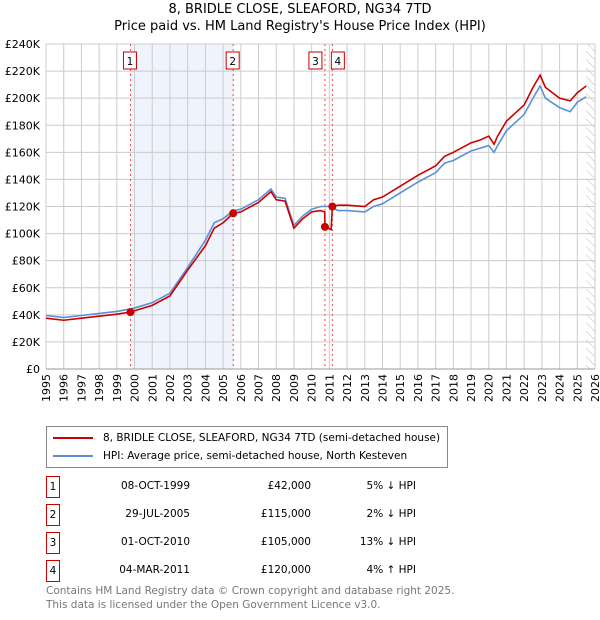 This screenshot has height=620, width=600. I want to click on x-tick-label: 2022, so click(524, 388).